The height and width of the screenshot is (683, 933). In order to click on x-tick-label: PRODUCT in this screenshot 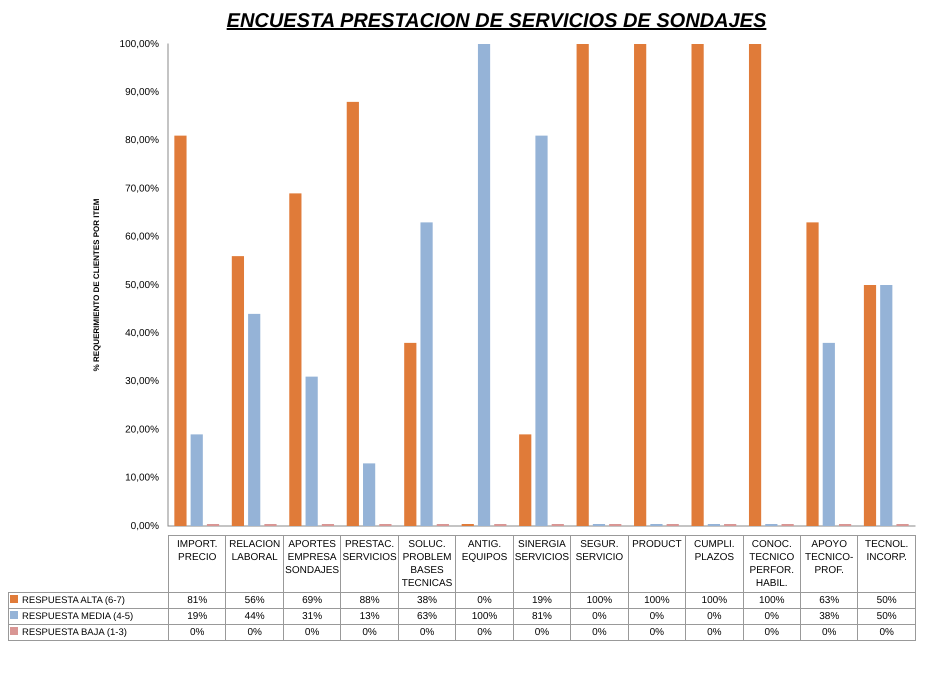, I will do `click(657, 564)`.